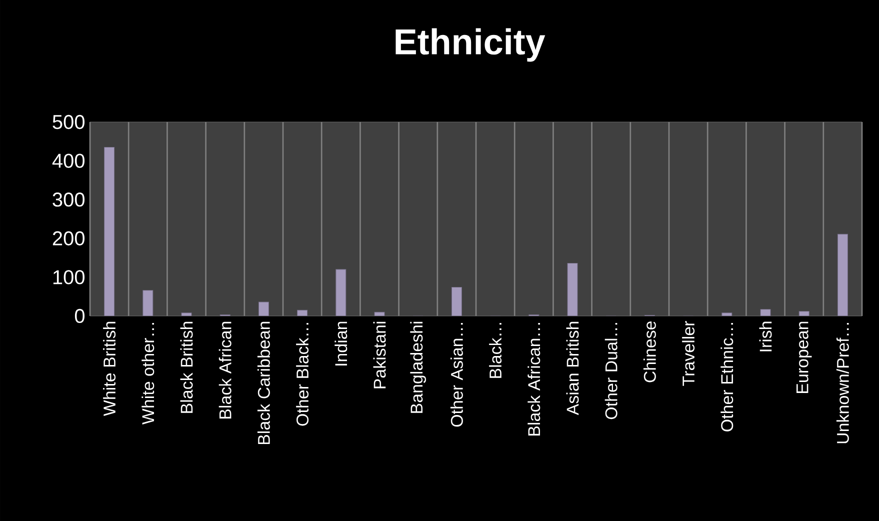 The image size is (879, 521). I want to click on y-tick-label: 400, so click(68, 161).